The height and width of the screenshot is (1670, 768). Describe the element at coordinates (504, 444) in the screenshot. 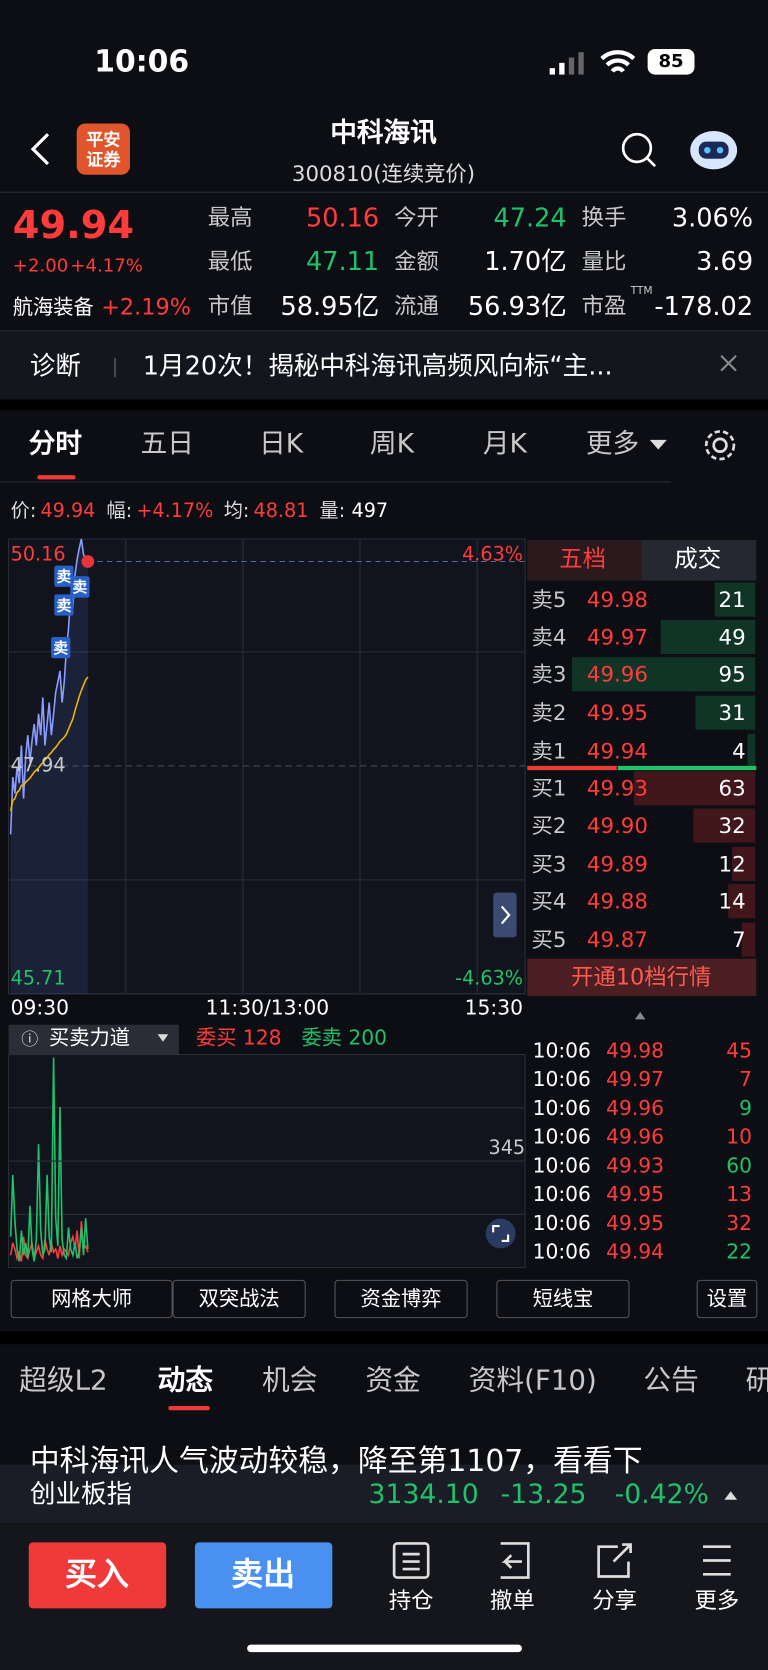

I see `chart-tab: 月K` at that location.